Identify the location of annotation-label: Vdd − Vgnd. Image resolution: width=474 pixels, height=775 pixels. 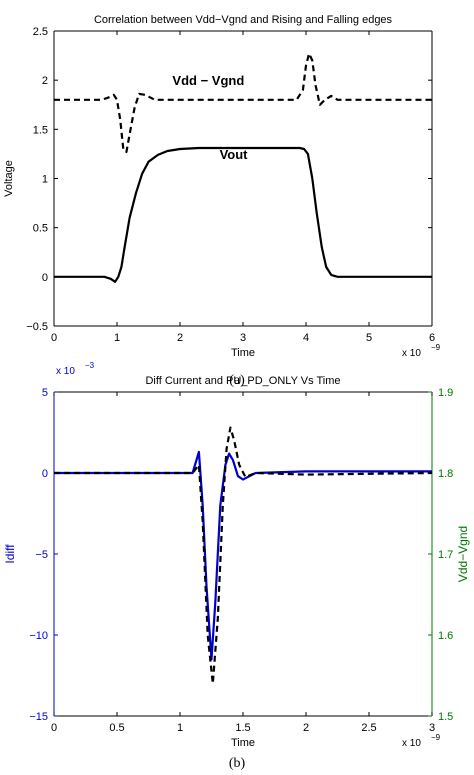
(208, 80).